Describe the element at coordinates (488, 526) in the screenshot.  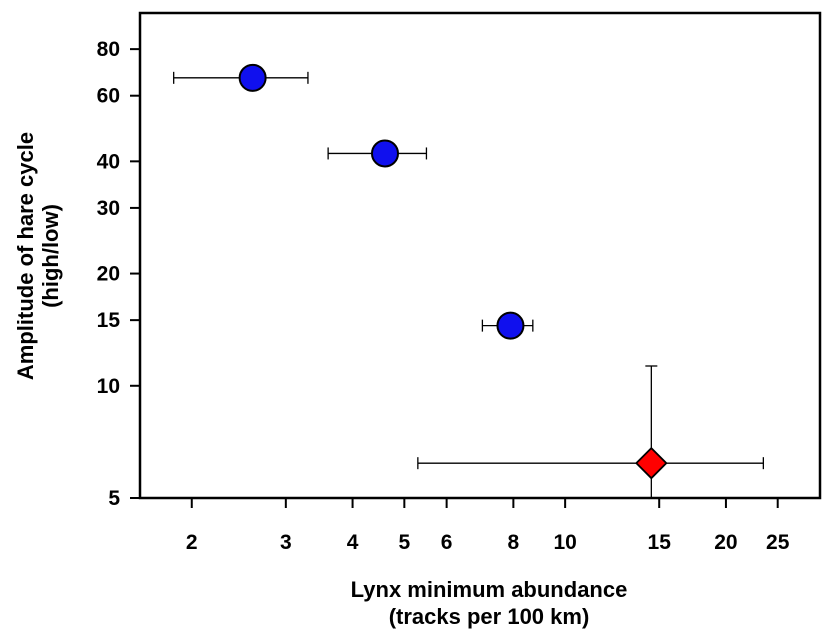
I see `x-axis: 2 3 4 5 6 8 10 15 20 25` at that location.